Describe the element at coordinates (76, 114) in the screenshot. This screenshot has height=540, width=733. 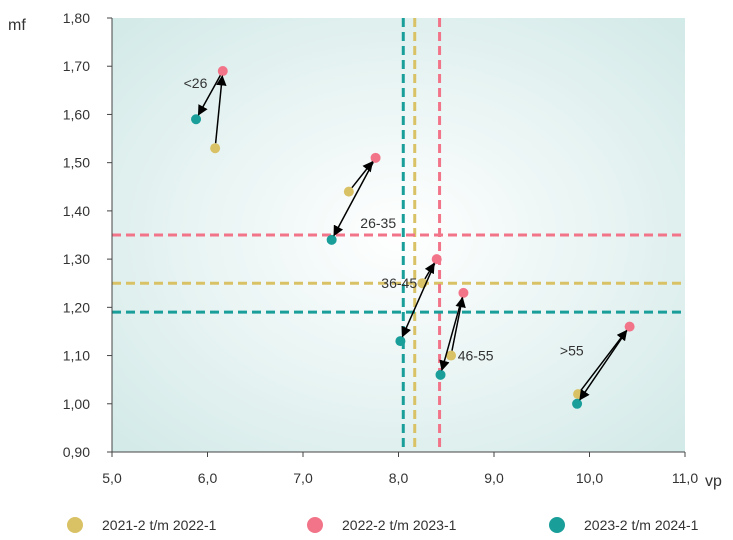
I see `y-tick-label: 1,60` at that location.